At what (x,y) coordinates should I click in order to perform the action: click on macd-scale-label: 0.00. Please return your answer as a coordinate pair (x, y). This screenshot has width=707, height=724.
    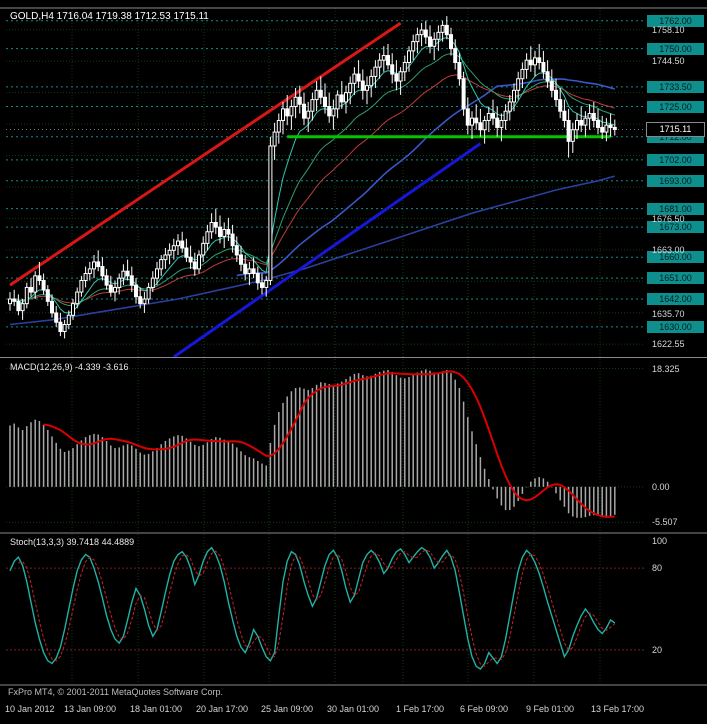
    Looking at the image, I should click on (661, 487).